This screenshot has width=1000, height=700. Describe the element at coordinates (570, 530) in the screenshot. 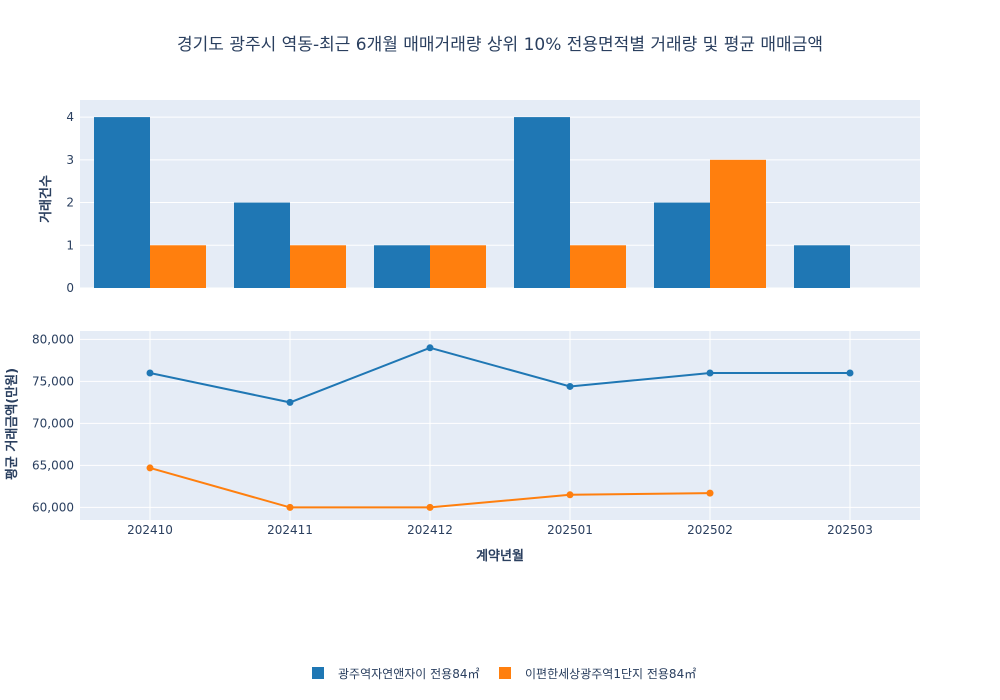

I see `x-tick-label: 202501` at that location.